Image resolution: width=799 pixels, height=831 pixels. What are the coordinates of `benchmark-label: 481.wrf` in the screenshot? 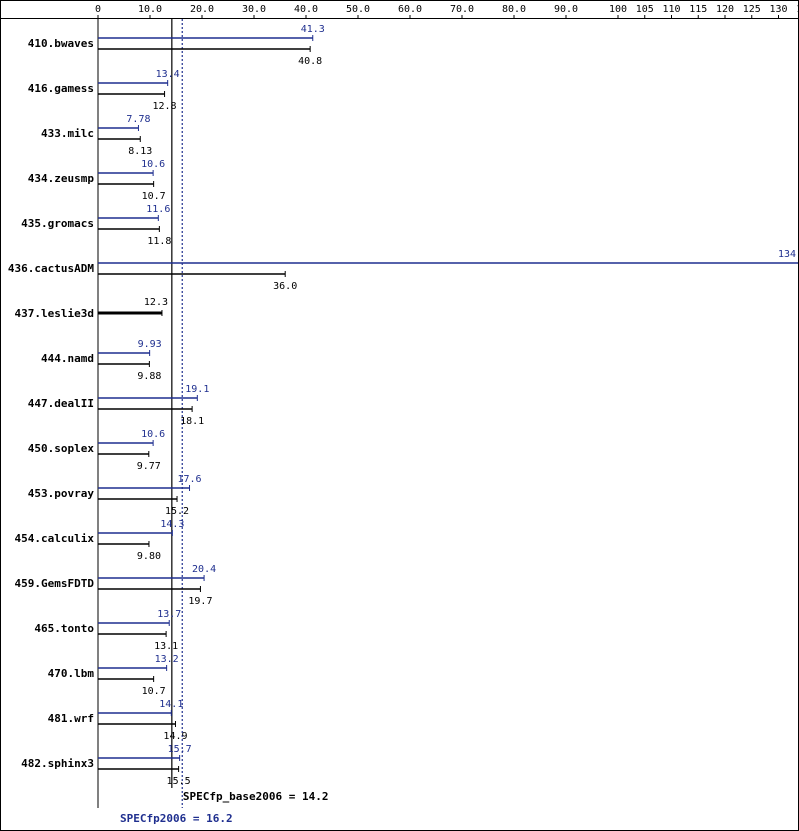 It's located at (71, 718).